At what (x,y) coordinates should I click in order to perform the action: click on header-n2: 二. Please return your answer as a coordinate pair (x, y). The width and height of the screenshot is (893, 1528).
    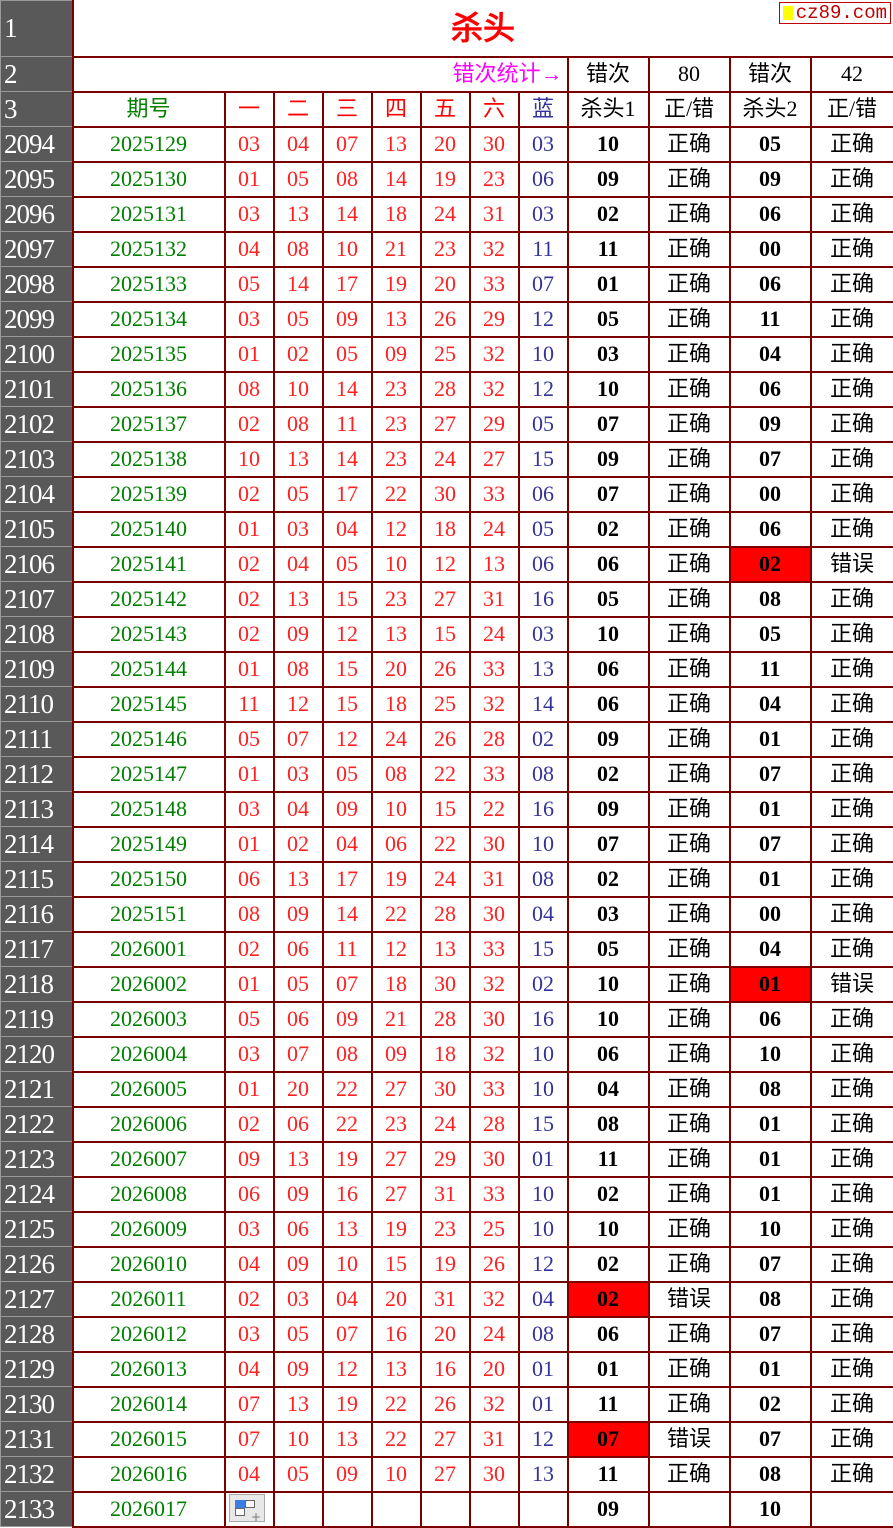
    Looking at the image, I should click on (298, 109).